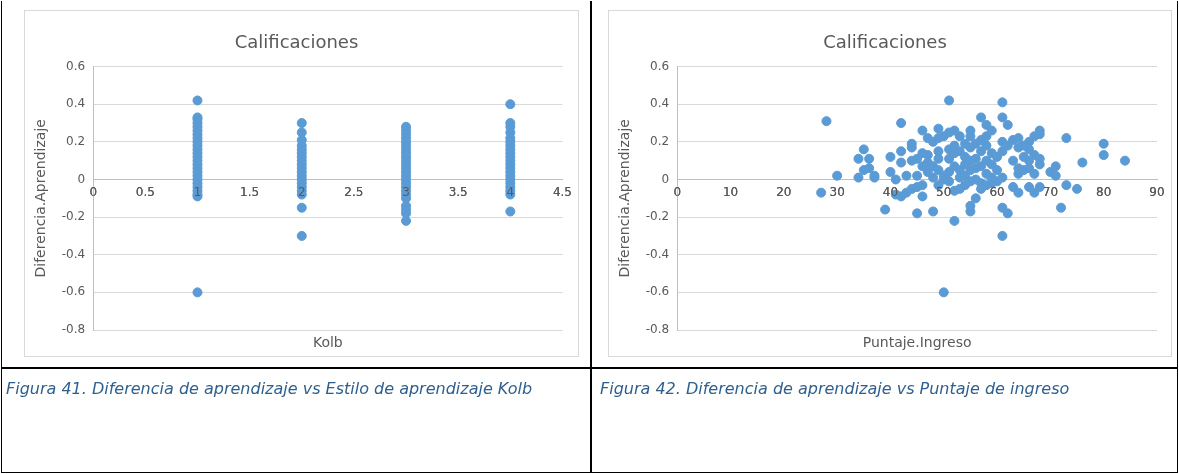 This screenshot has width=1179, height=474. I want to click on x-tick-label: 4.5, so click(562, 191).